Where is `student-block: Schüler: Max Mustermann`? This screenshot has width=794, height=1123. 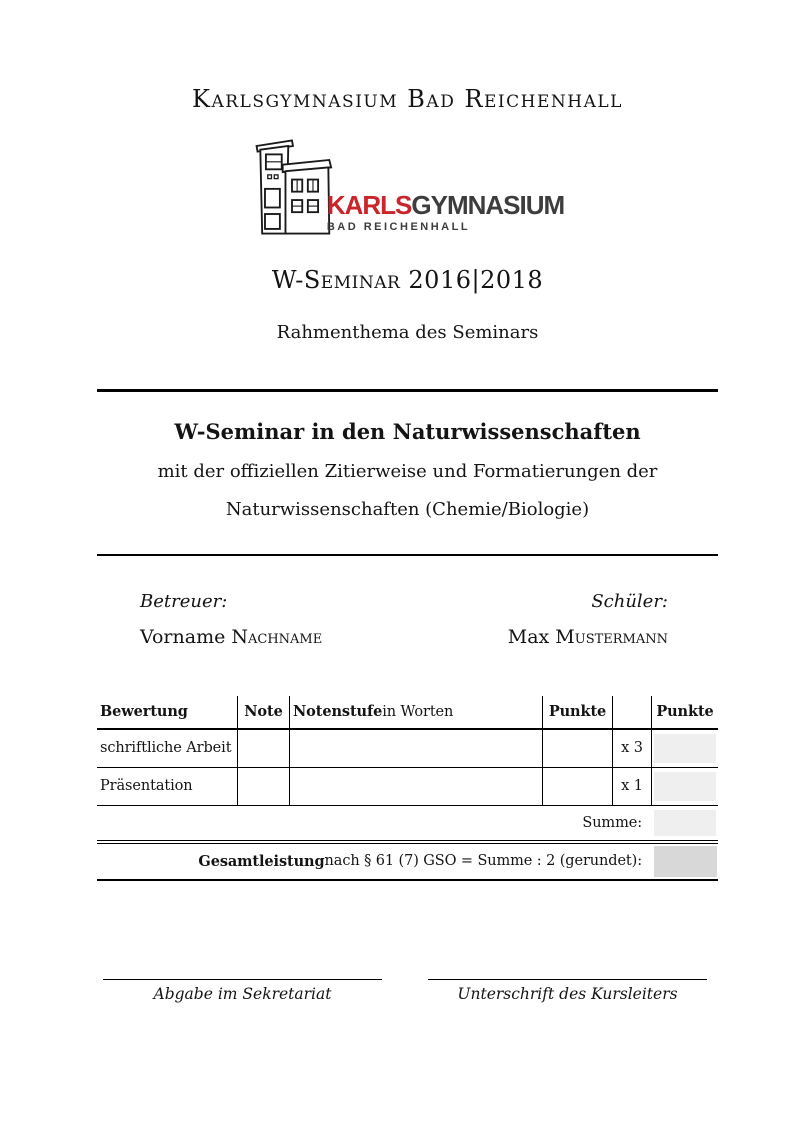
student-block: Schüler: Max Mustermann is located at coordinates (588, 619).